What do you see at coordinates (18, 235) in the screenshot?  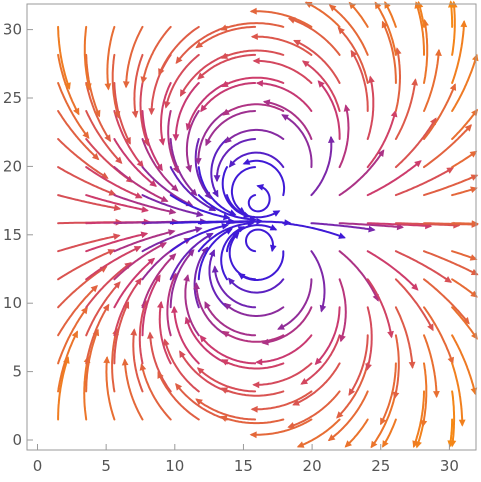 I see `y-axis: 0 5 10 15 20 25 30` at bounding box center [18, 235].